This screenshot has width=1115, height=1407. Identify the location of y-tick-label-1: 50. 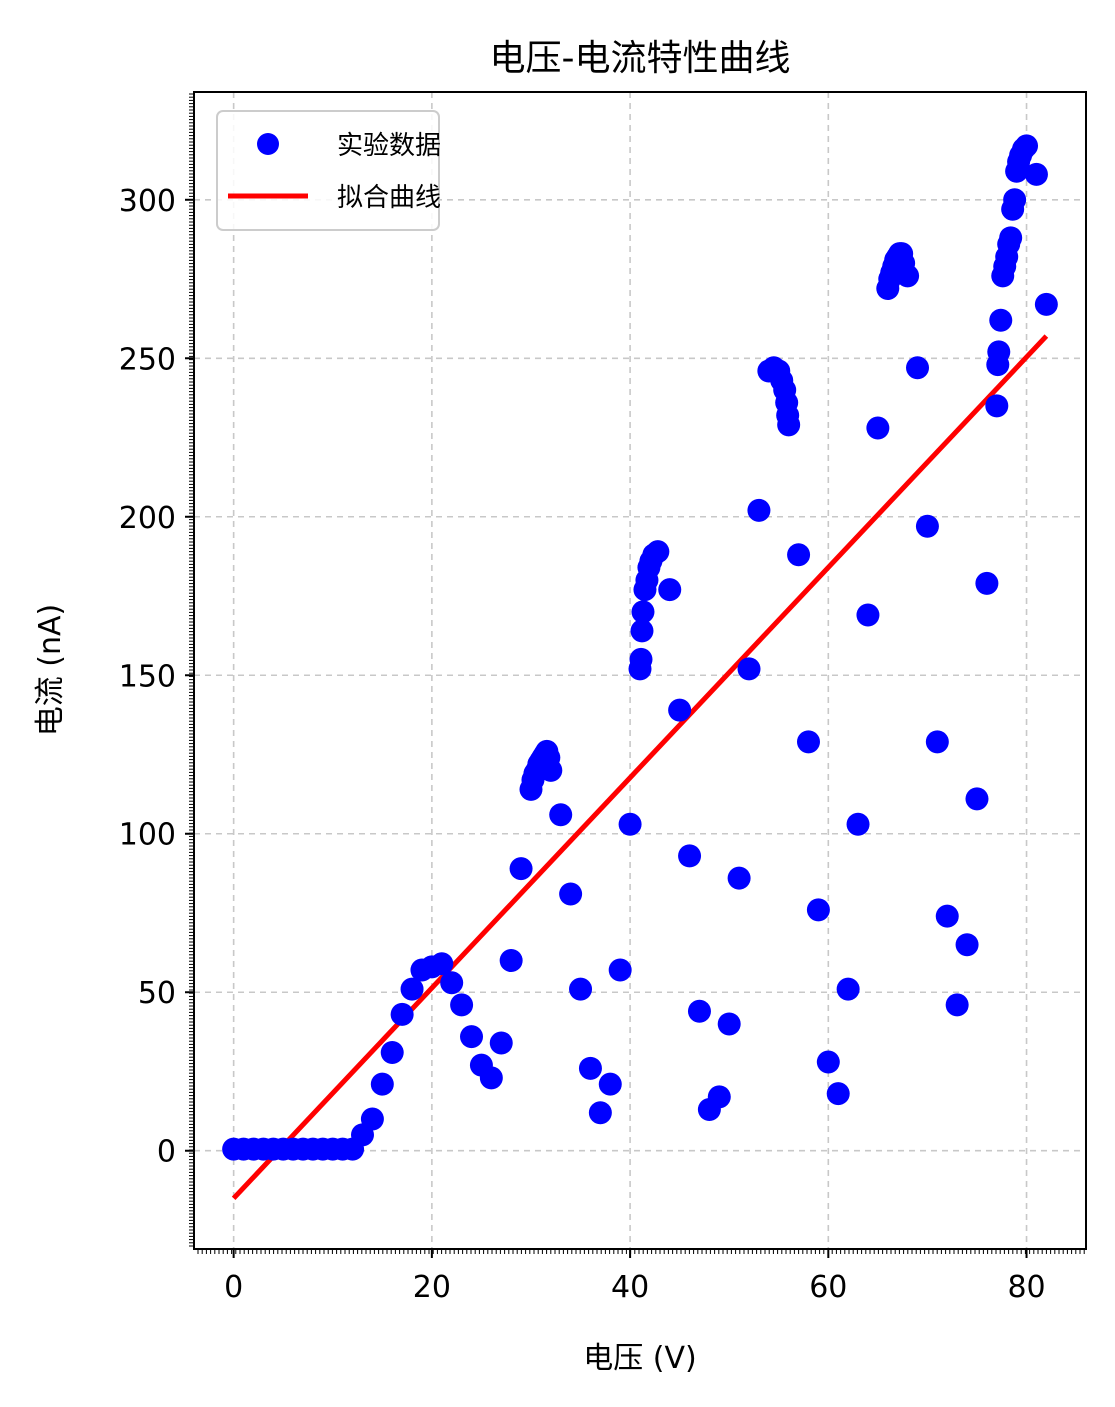
(157, 993).